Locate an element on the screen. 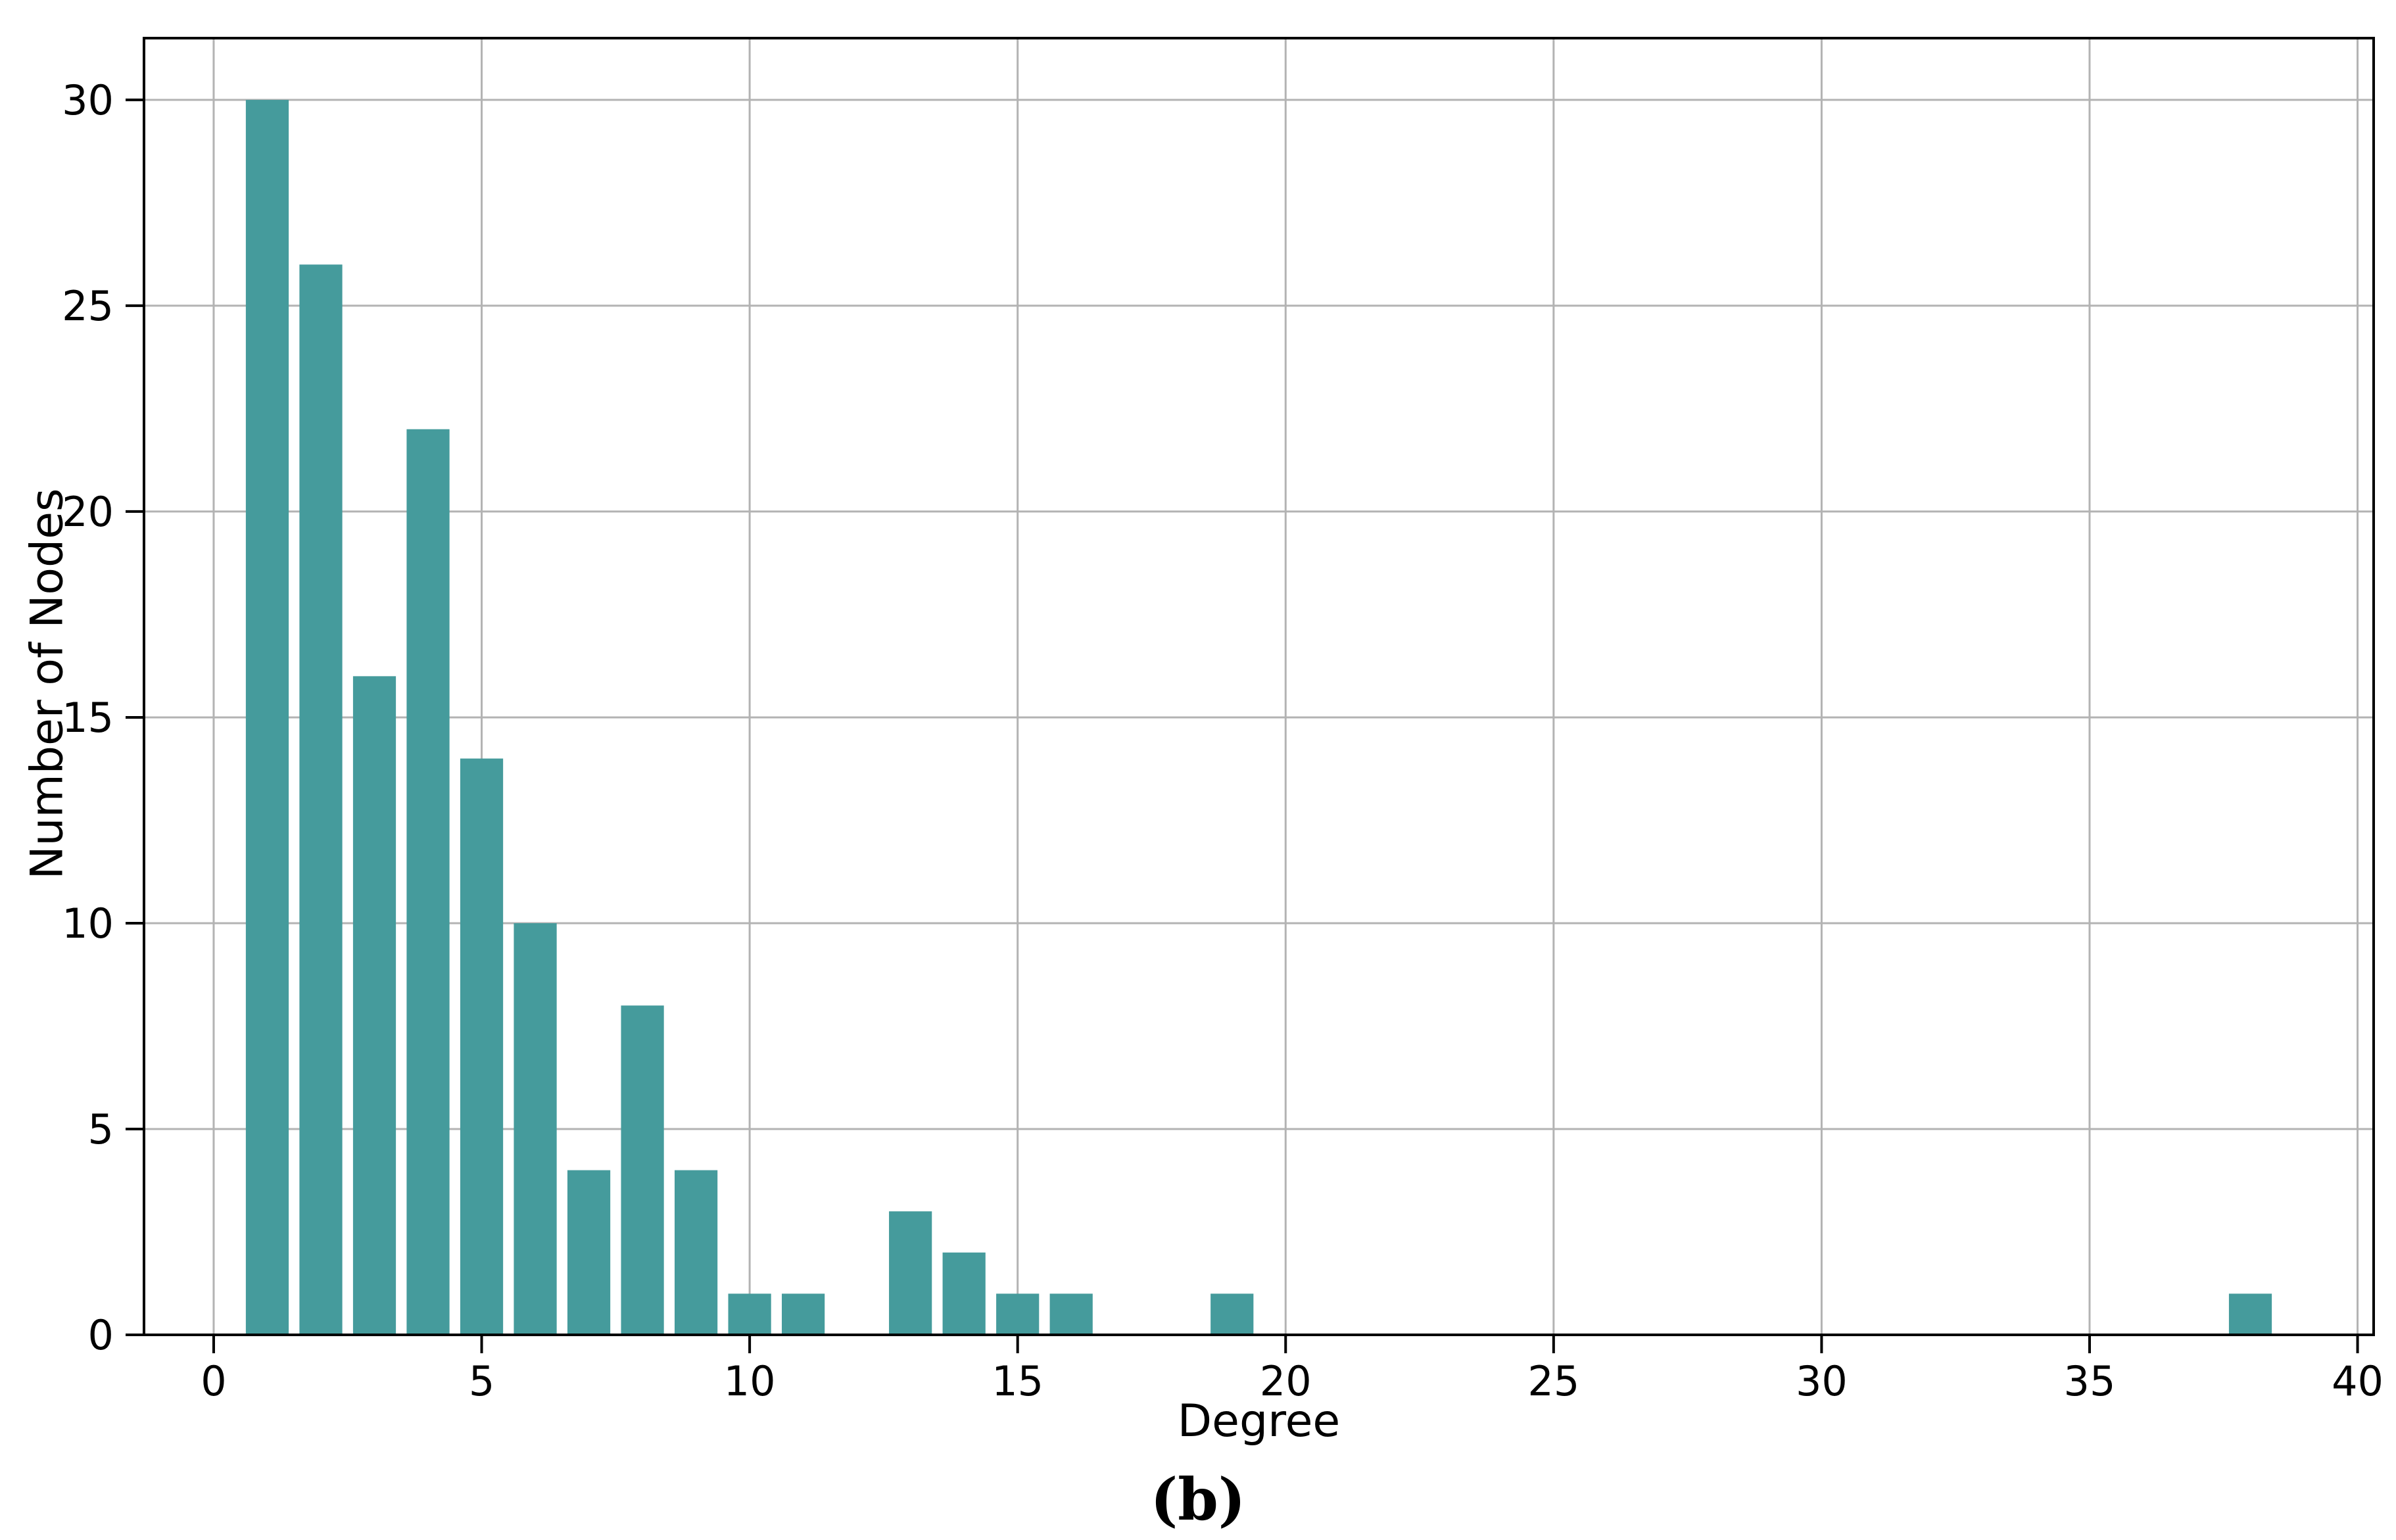 The image size is (2396, 1540). x-tick-label: 25 is located at coordinates (1553, 1381).